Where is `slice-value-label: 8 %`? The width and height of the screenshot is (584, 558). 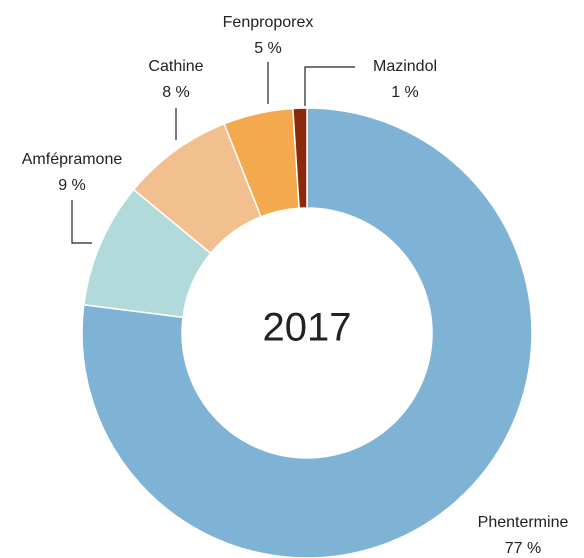 slice-value-label: 8 % is located at coordinates (176, 92).